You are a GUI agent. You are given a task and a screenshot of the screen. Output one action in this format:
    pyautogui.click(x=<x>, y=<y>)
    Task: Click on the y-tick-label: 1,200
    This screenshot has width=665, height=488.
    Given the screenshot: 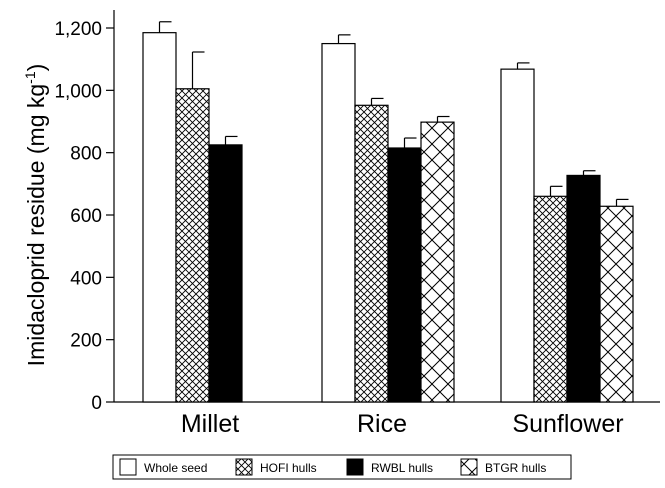 What is the action you would take?
    pyautogui.click(x=78, y=29)
    